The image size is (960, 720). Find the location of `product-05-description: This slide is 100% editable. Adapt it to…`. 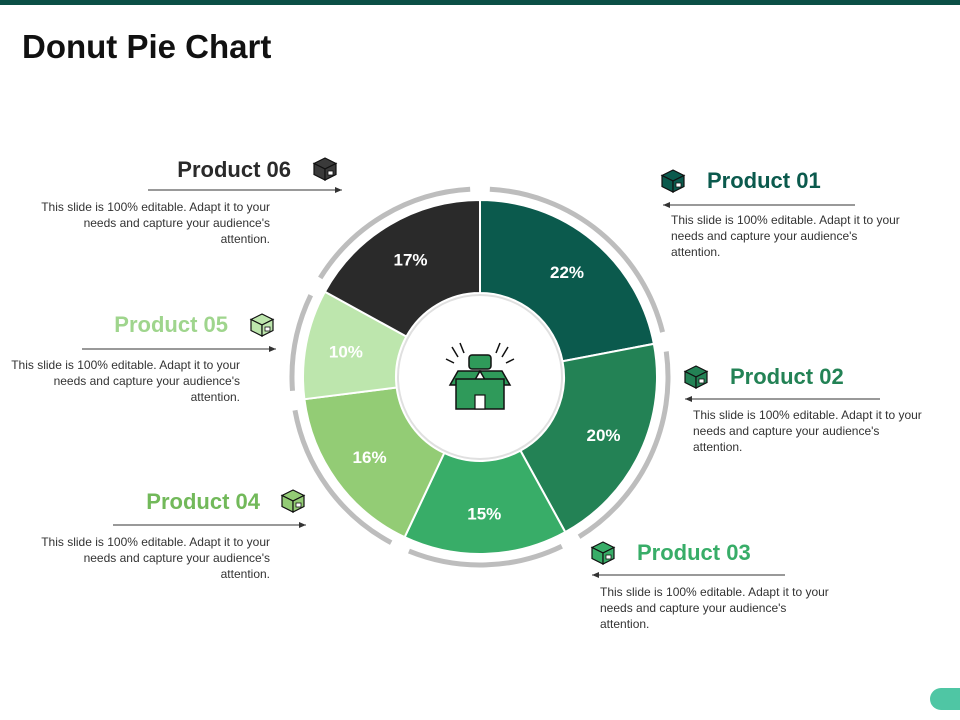

product-05-description: This slide is 100% editable. Adapt it to… is located at coordinates (125, 381).